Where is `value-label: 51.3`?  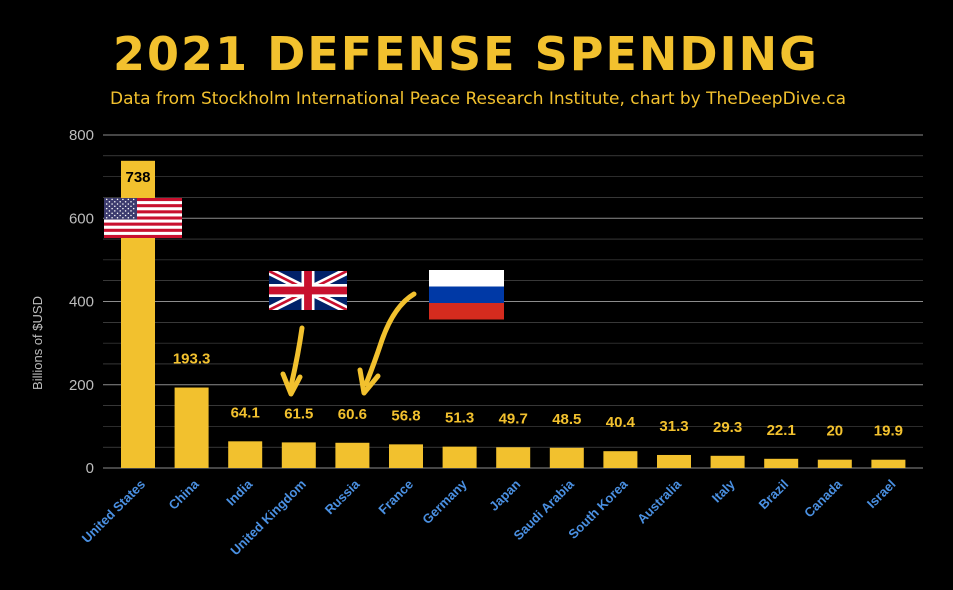 value-label: 51.3 is located at coordinates (459, 418).